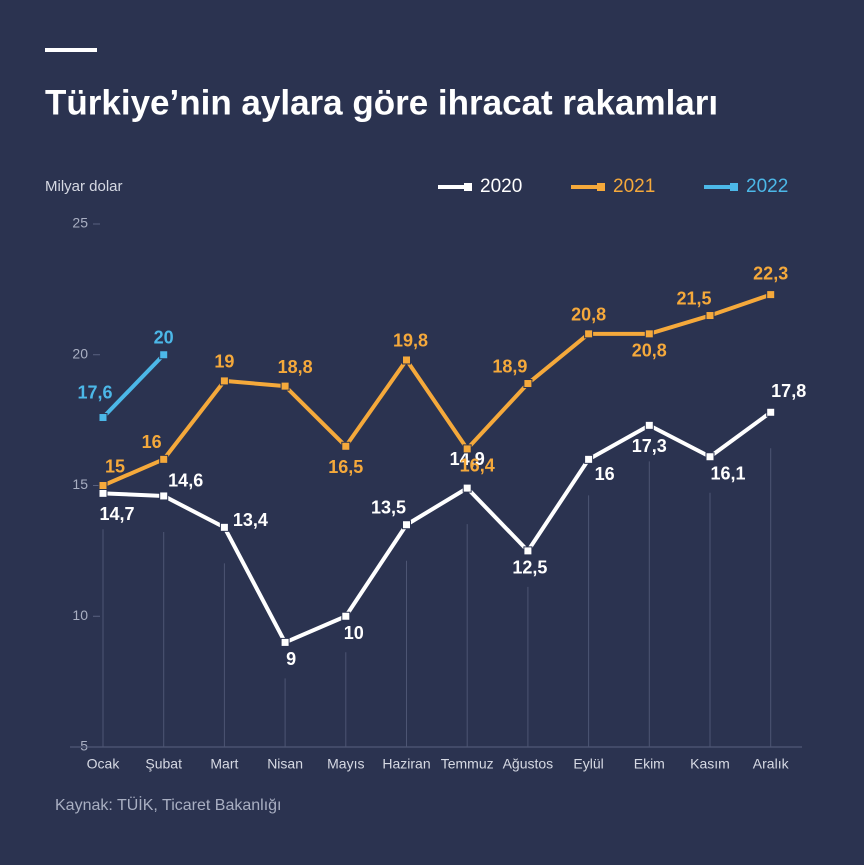 This screenshot has height=865, width=864. Describe the element at coordinates (788, 391) in the screenshot. I see `data-label: 17,8` at that location.